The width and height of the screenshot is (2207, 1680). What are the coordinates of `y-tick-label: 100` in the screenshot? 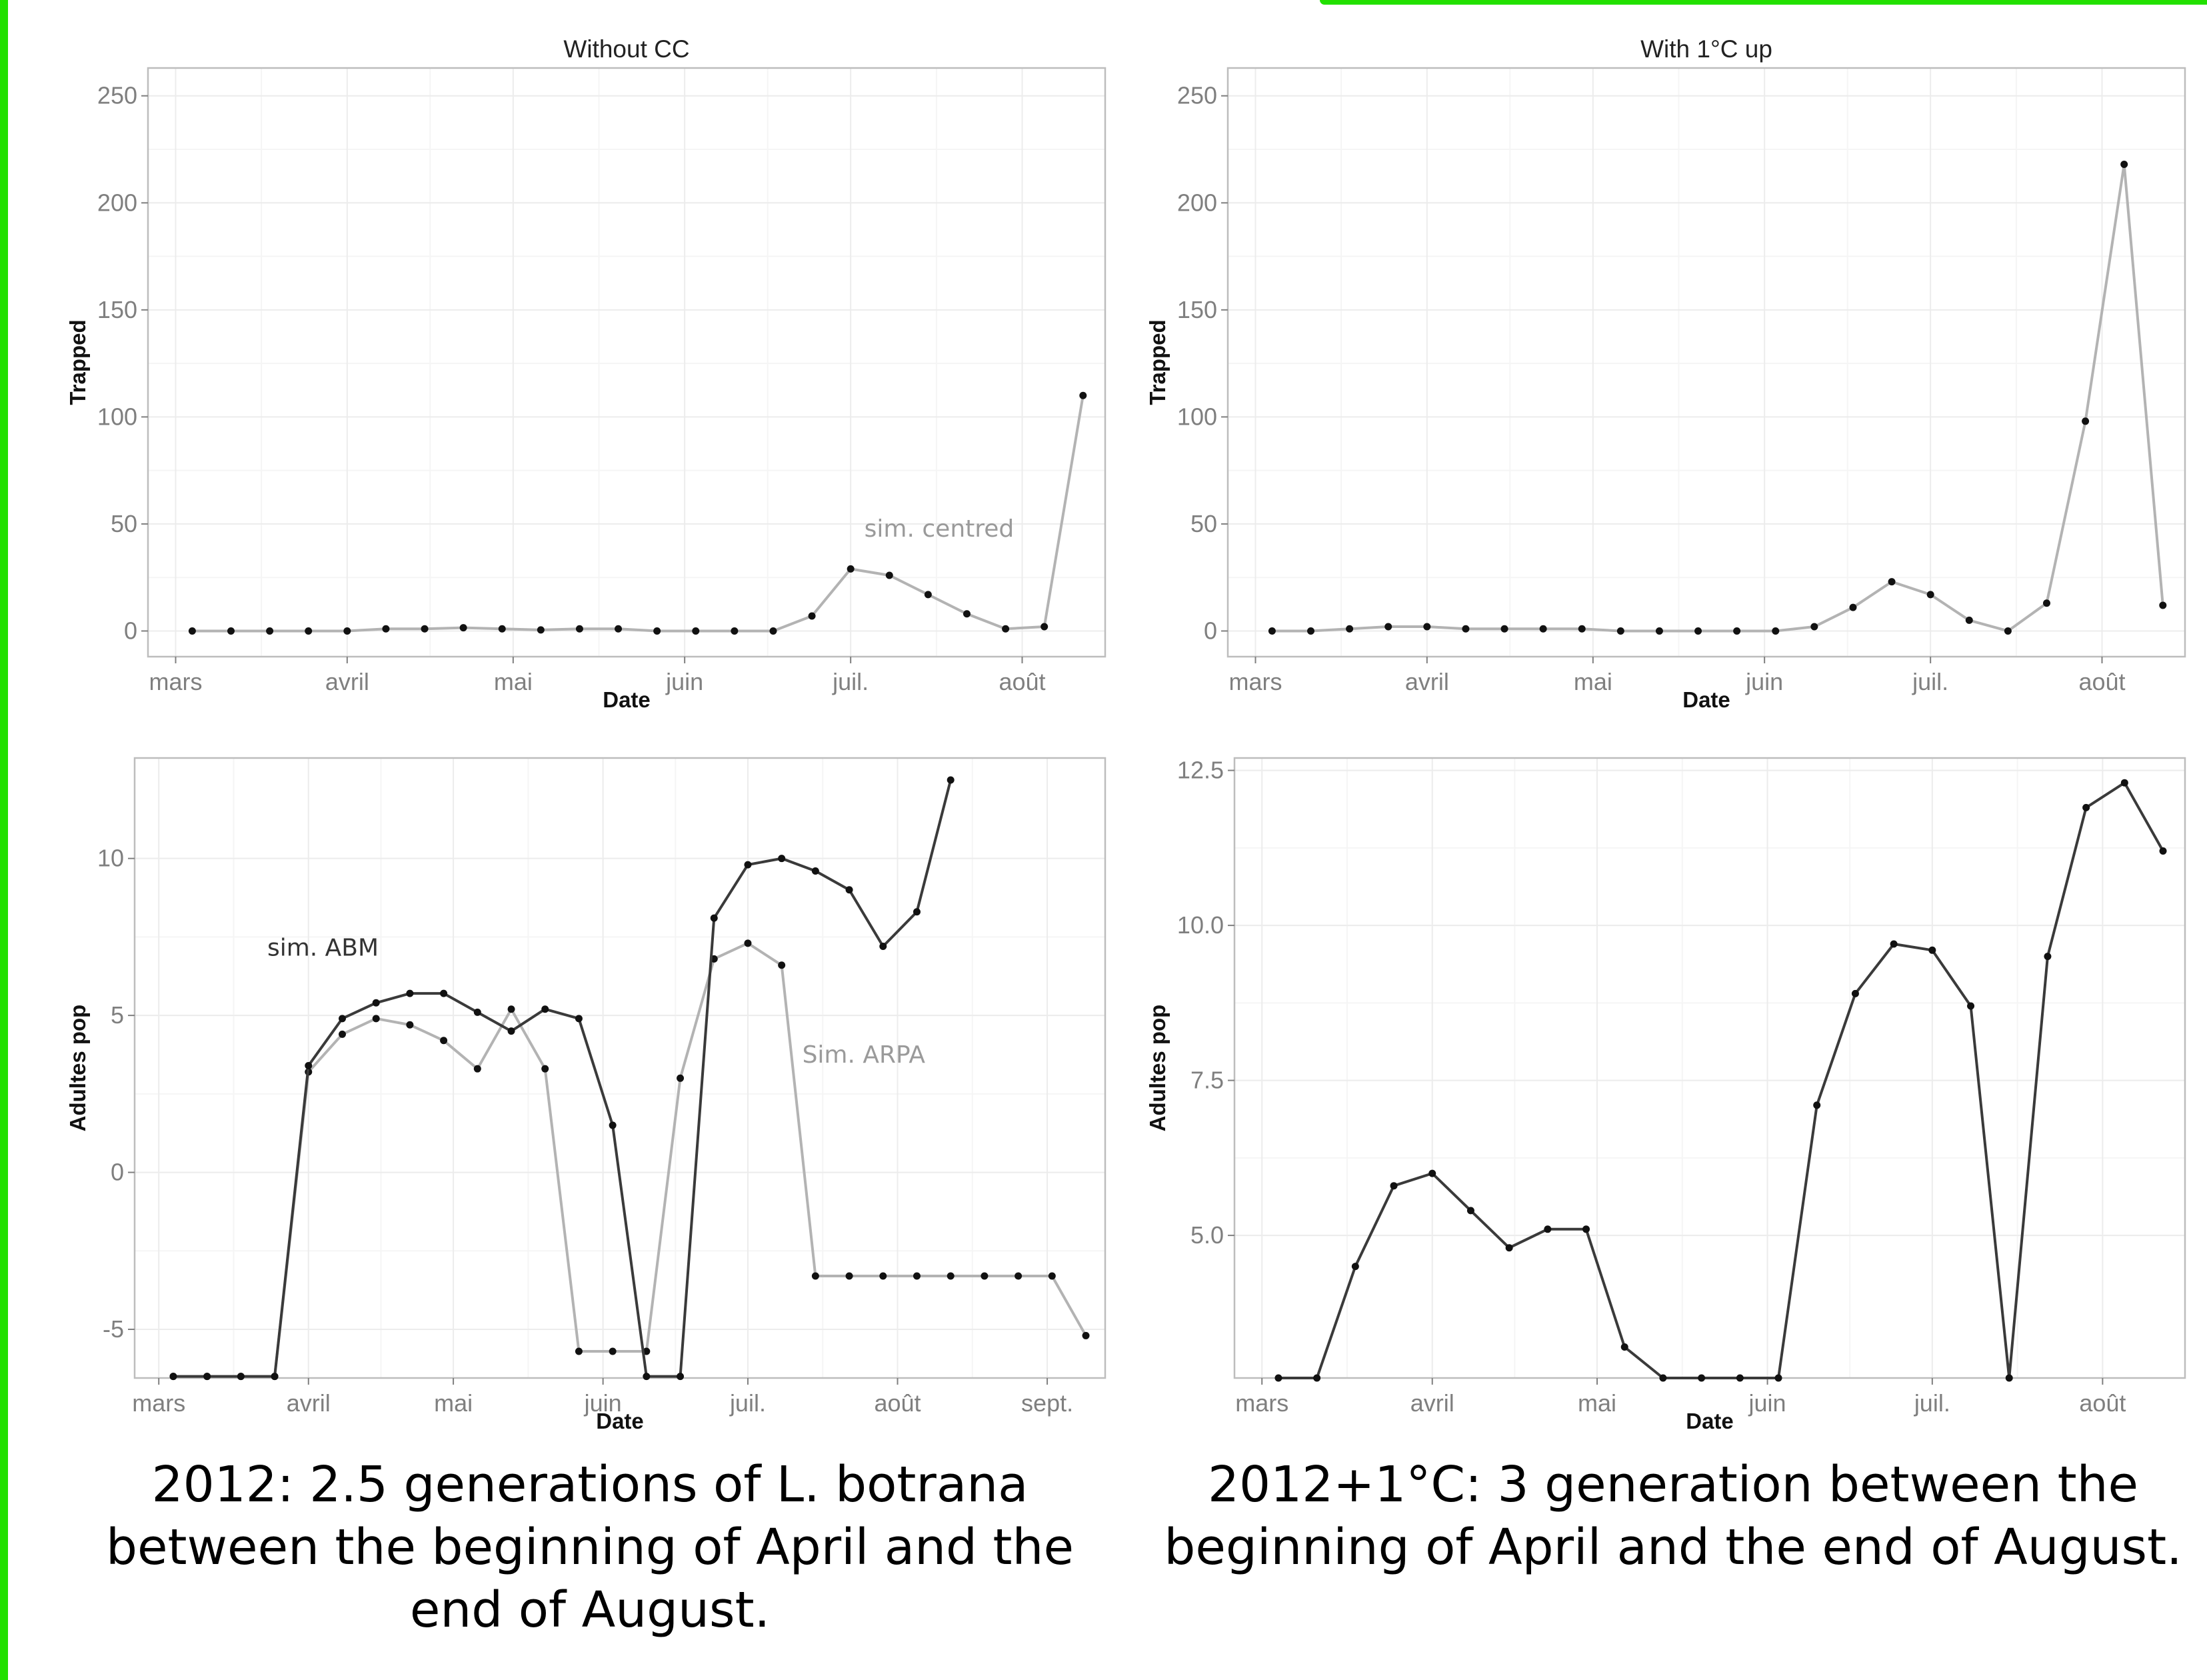 It's located at (1197, 416).